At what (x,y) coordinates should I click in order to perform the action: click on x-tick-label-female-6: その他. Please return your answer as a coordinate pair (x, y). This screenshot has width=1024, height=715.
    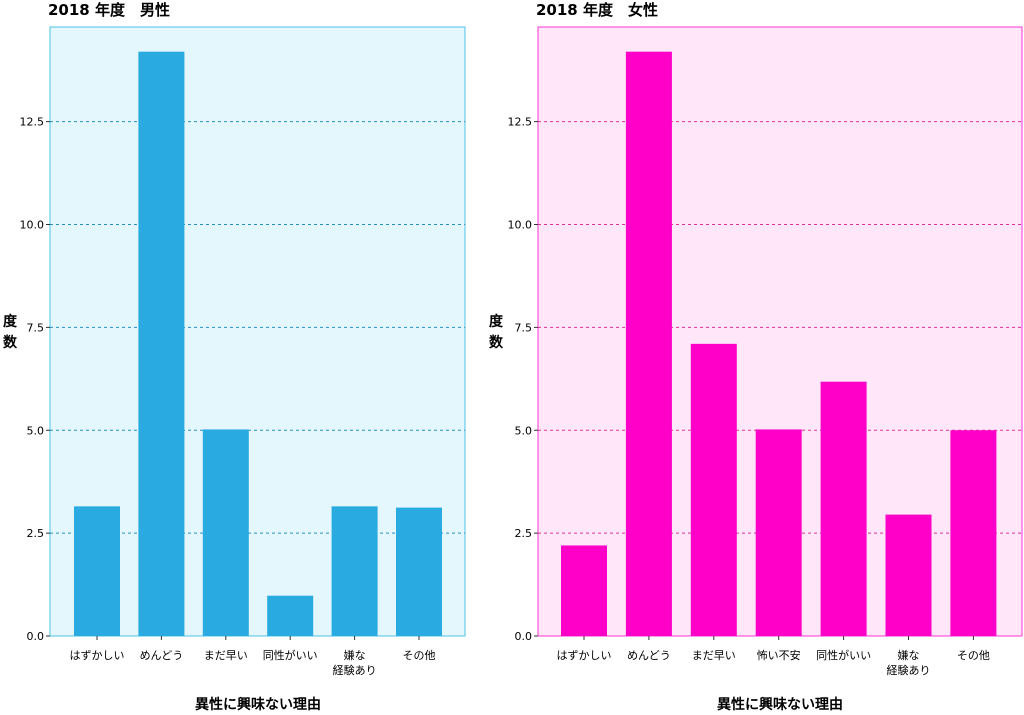
    Looking at the image, I should click on (973, 655).